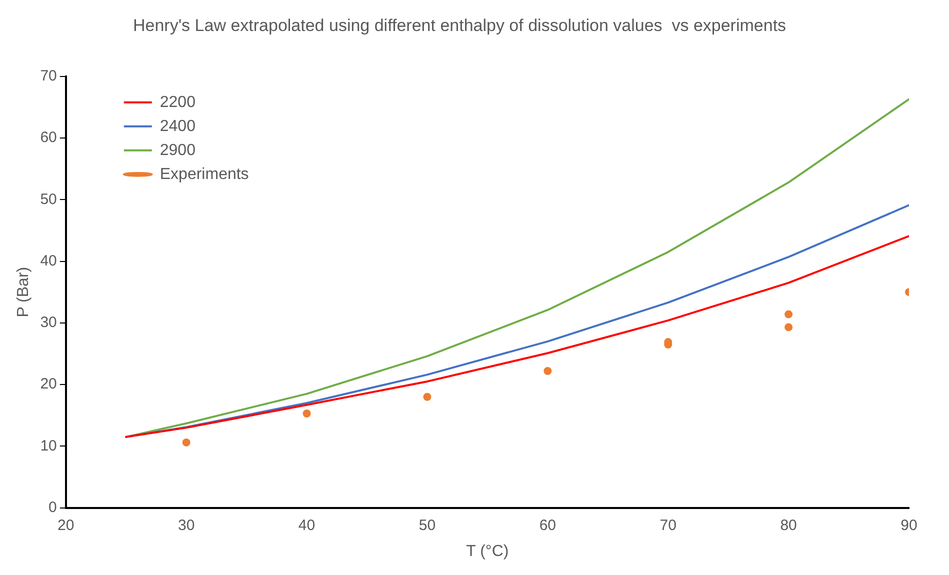 The width and height of the screenshot is (949, 575). What do you see at coordinates (48, 261) in the screenshot?
I see `y-tick-label: 40` at bounding box center [48, 261].